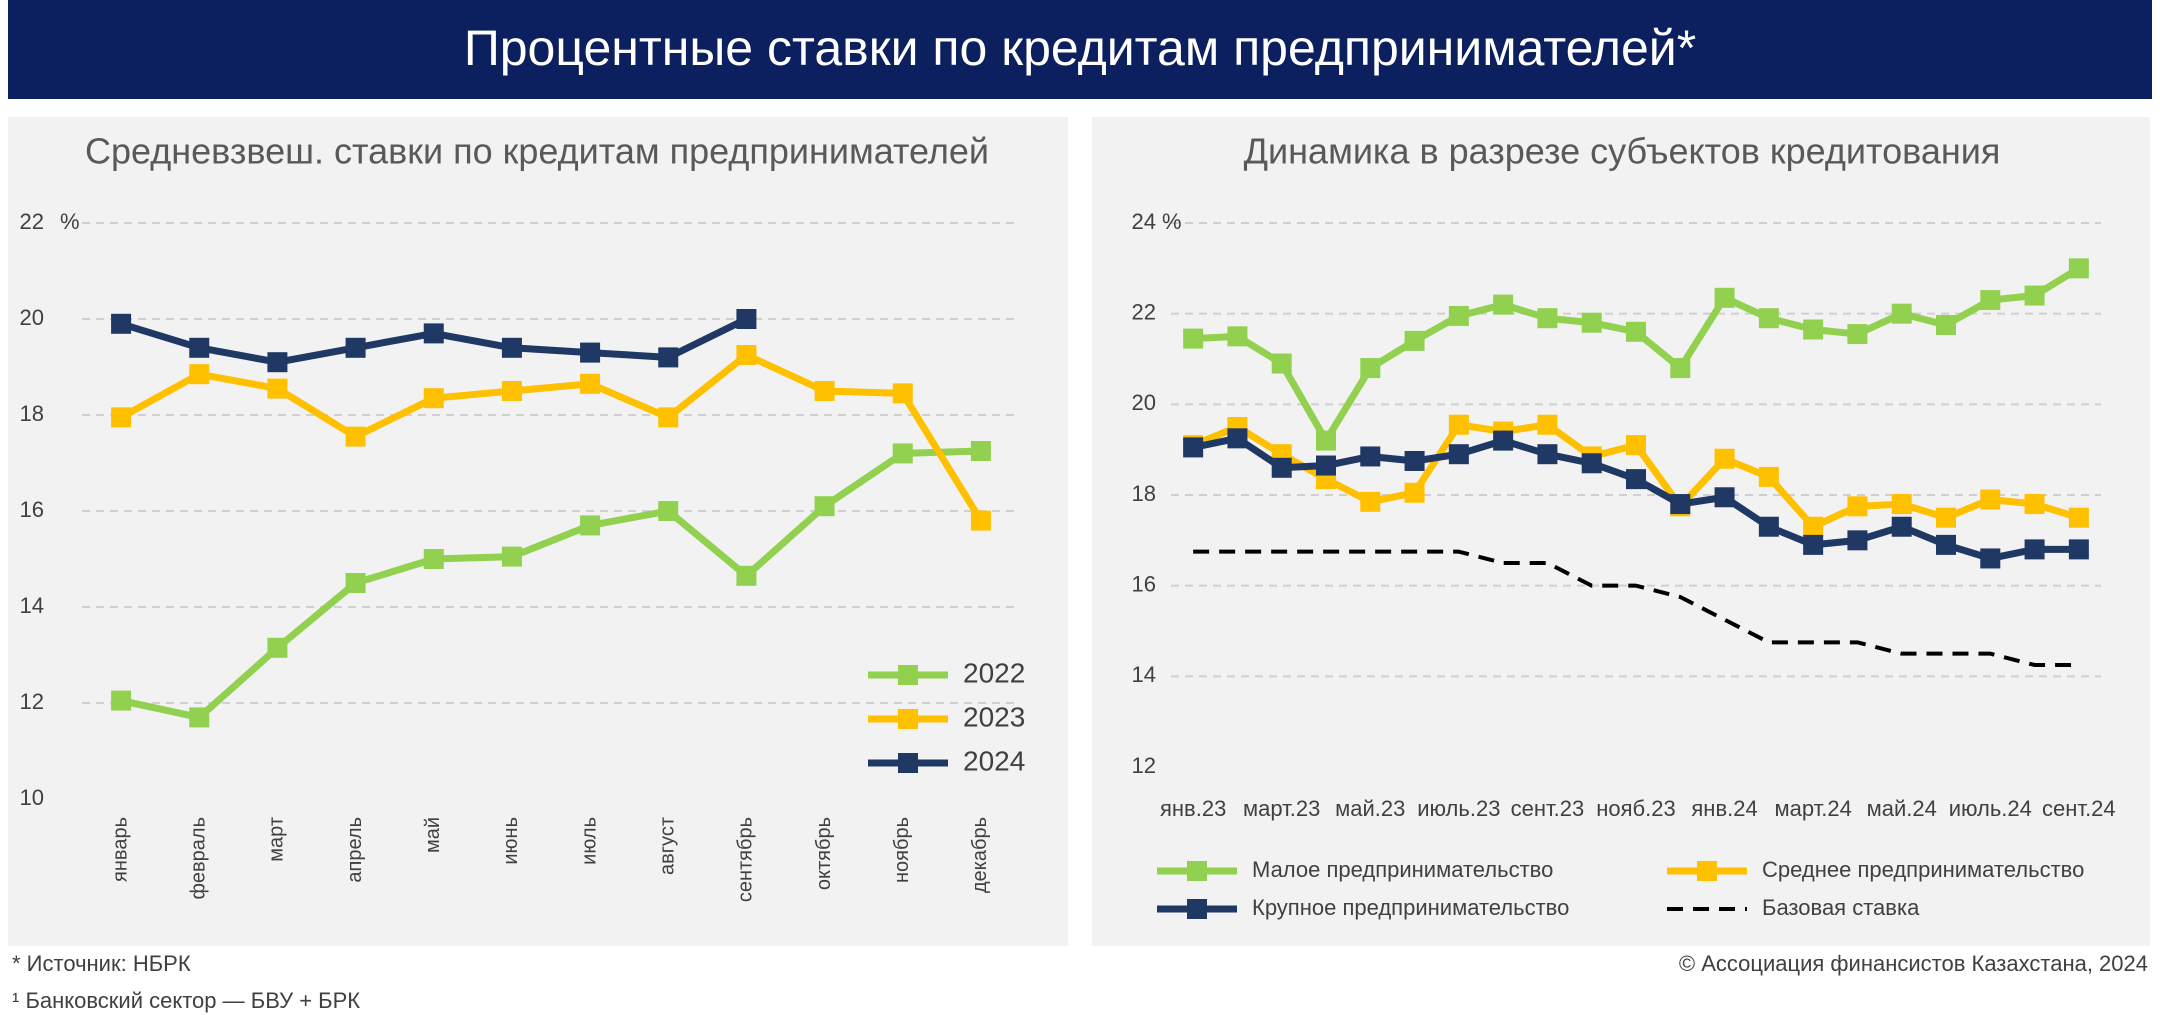 The image size is (2160, 1015). I want to click on legend-label: 2024, so click(994, 760).